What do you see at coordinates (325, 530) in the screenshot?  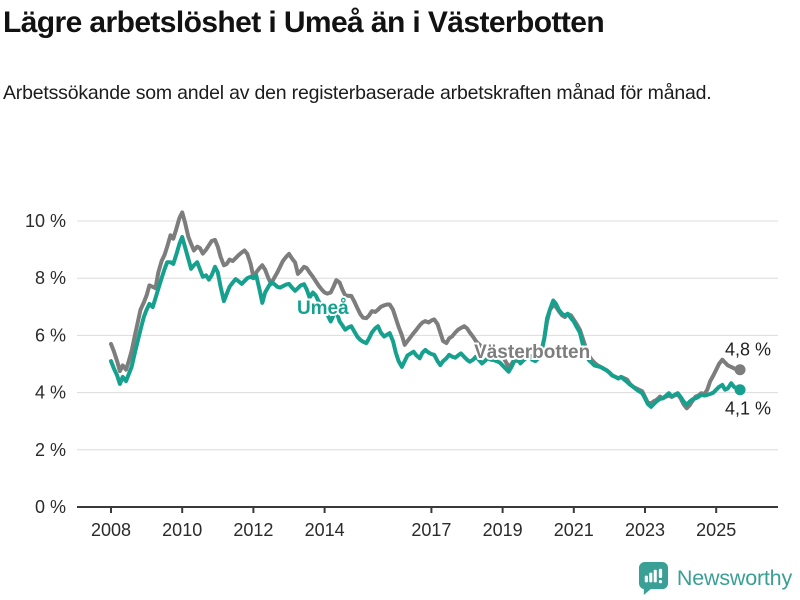 I see `x-axis-label-2014: 2014` at bounding box center [325, 530].